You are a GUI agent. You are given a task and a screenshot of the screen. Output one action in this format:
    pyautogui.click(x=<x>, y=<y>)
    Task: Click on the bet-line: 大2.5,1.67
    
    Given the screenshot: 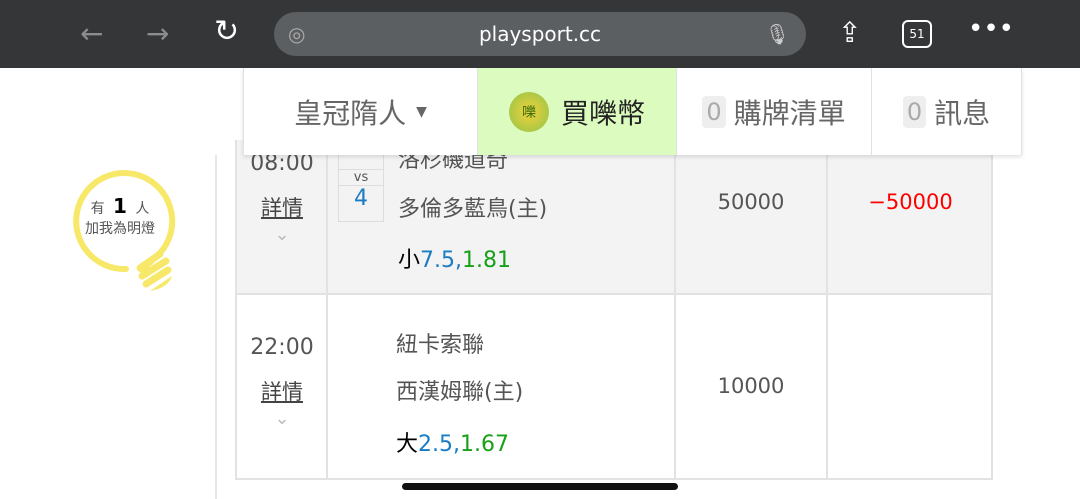 What is the action you would take?
    pyautogui.click(x=452, y=442)
    